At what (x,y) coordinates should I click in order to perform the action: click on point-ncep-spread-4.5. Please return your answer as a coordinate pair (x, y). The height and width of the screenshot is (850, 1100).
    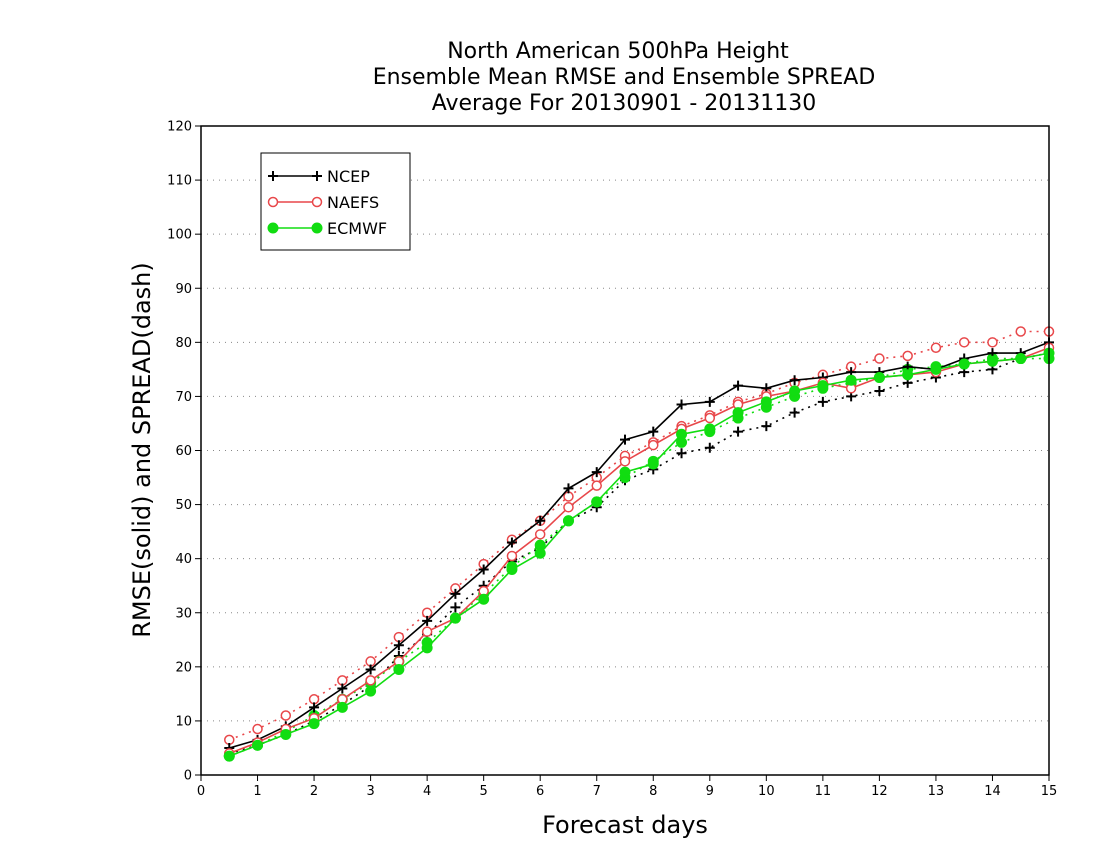
    Looking at the image, I should click on (455, 607).